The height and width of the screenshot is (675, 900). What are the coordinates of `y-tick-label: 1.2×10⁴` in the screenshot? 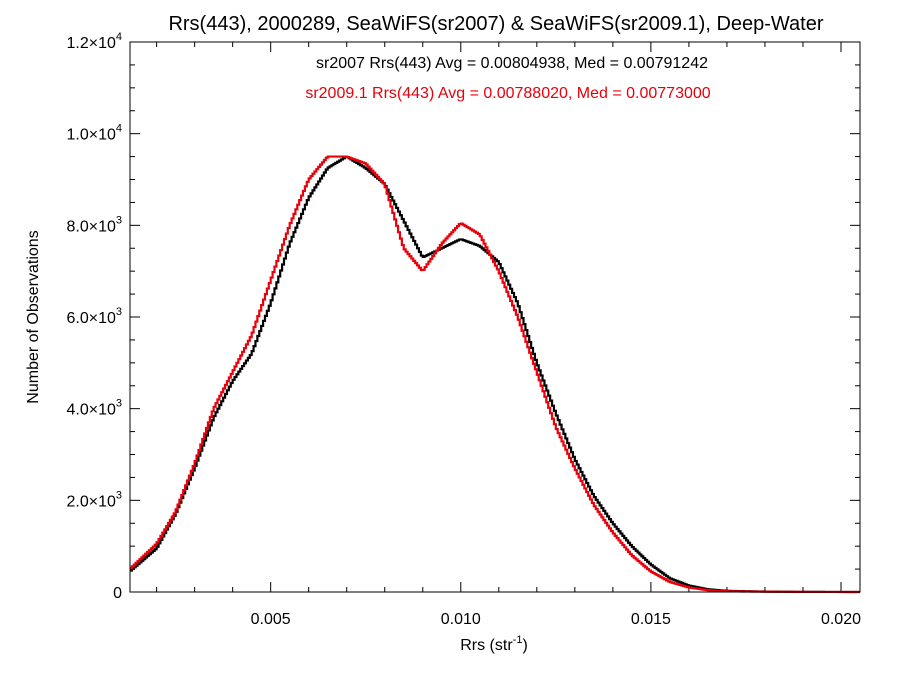 It's located at (94, 41).